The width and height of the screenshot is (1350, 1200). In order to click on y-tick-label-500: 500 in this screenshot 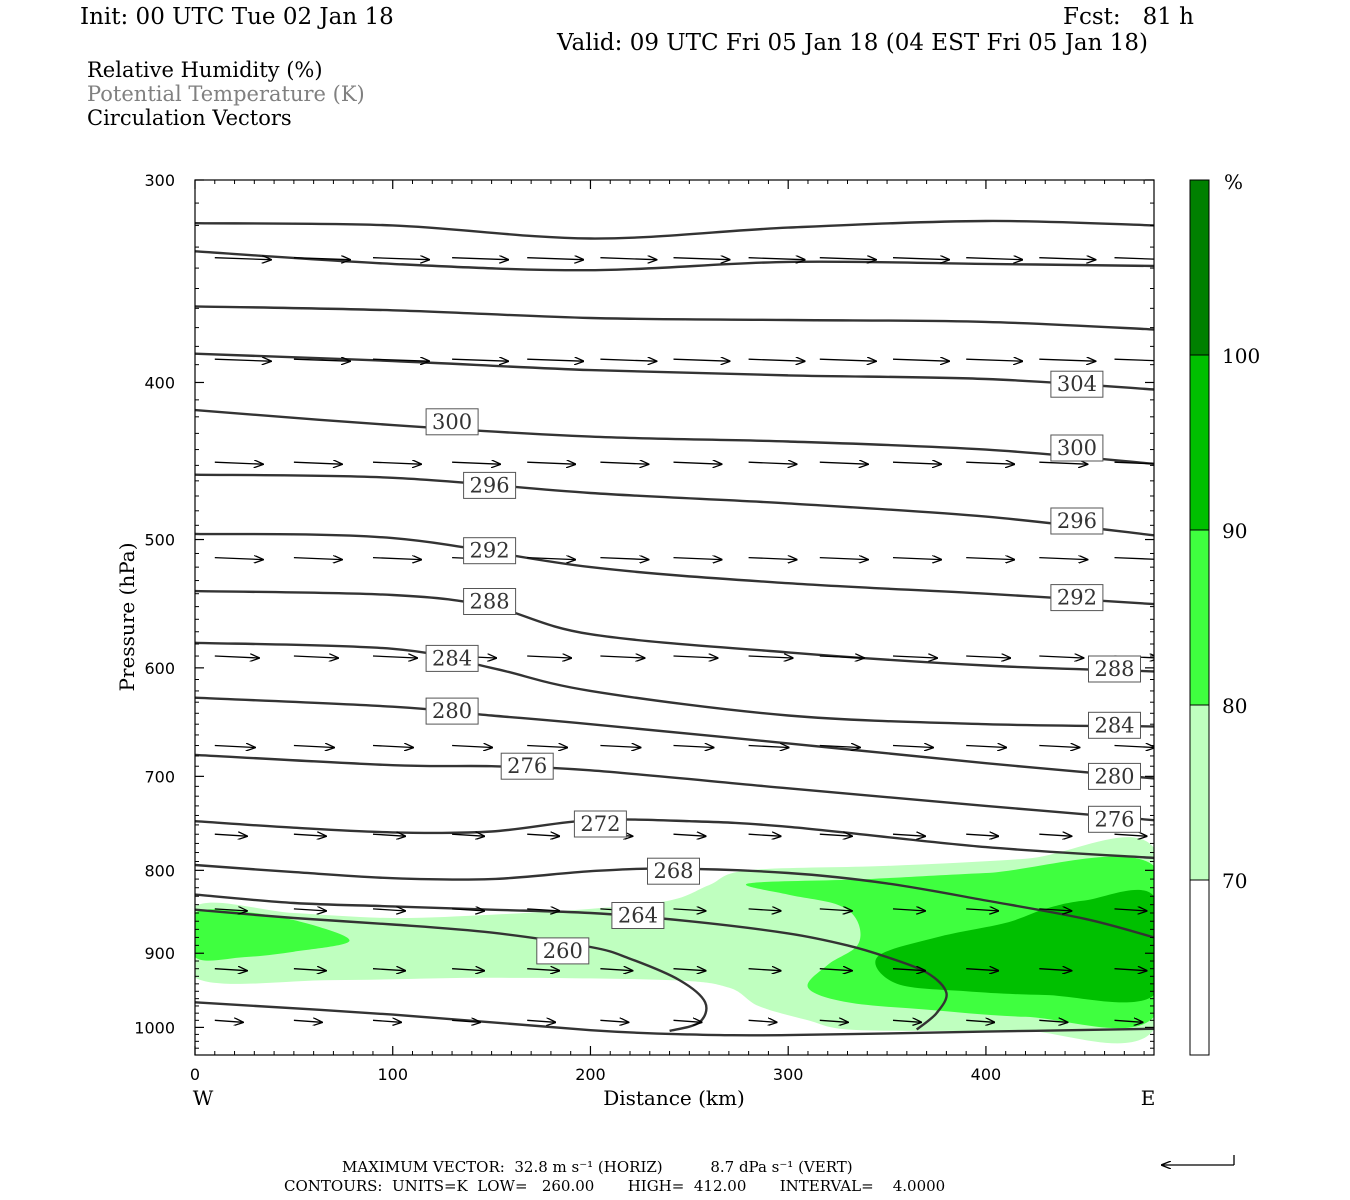, I will do `click(159, 540)`.